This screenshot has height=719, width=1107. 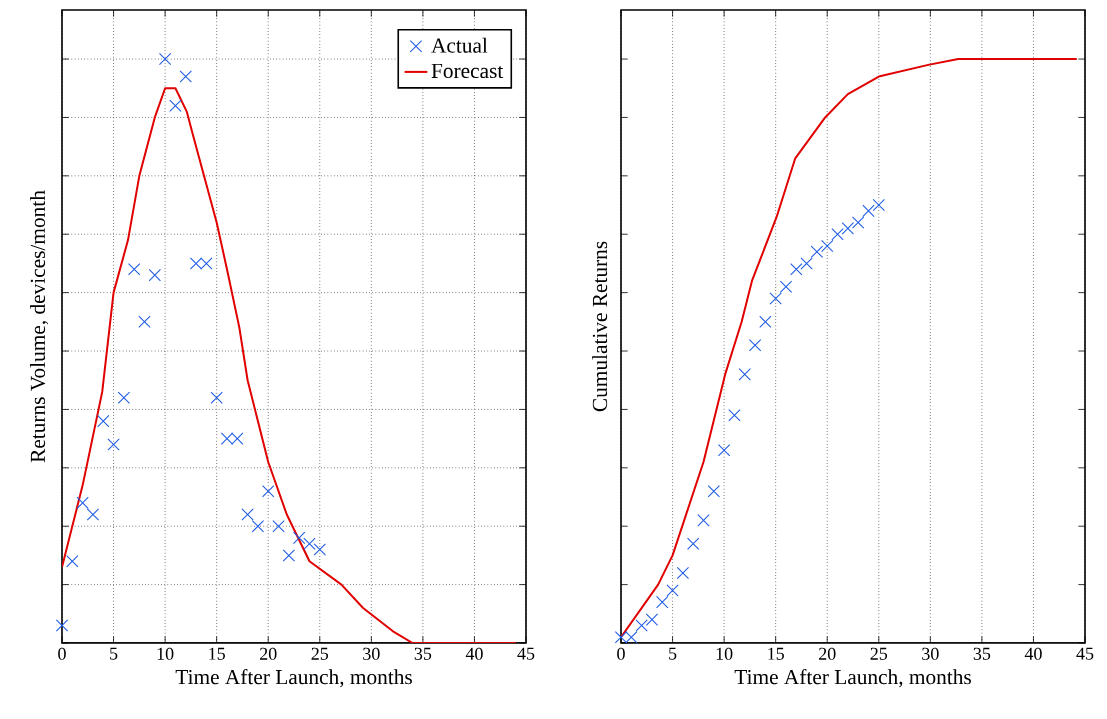 What do you see at coordinates (600, 326) in the screenshot?
I see `y-axis-title: Cumulative Returns` at bounding box center [600, 326].